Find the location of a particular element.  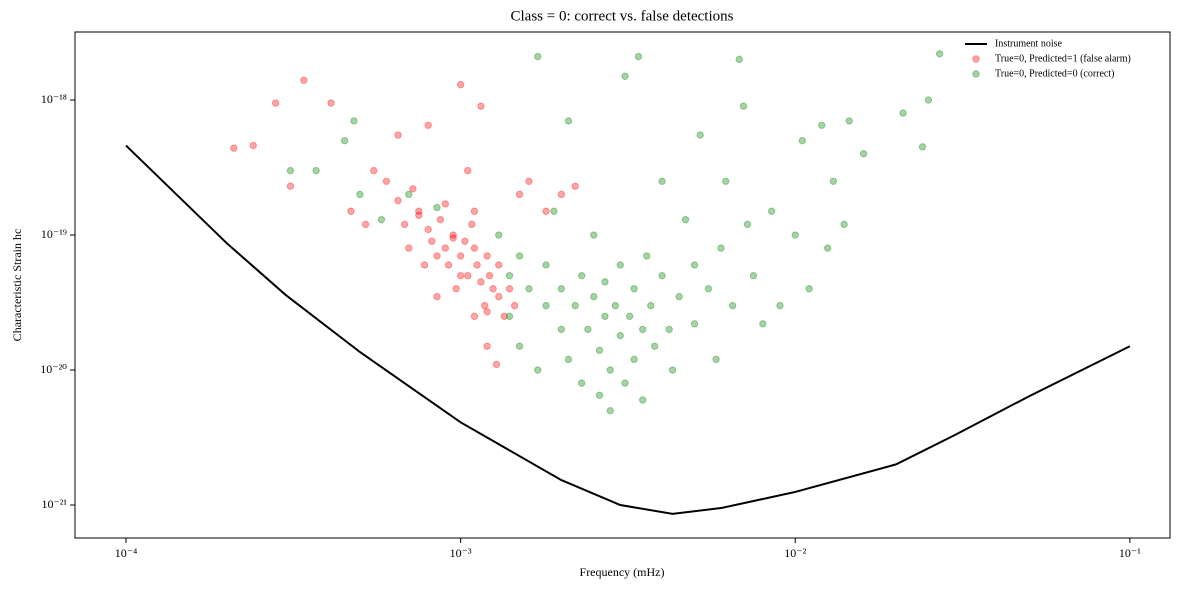

y-axis-label: Characteristic Strain hc is located at coordinates (17, 285).